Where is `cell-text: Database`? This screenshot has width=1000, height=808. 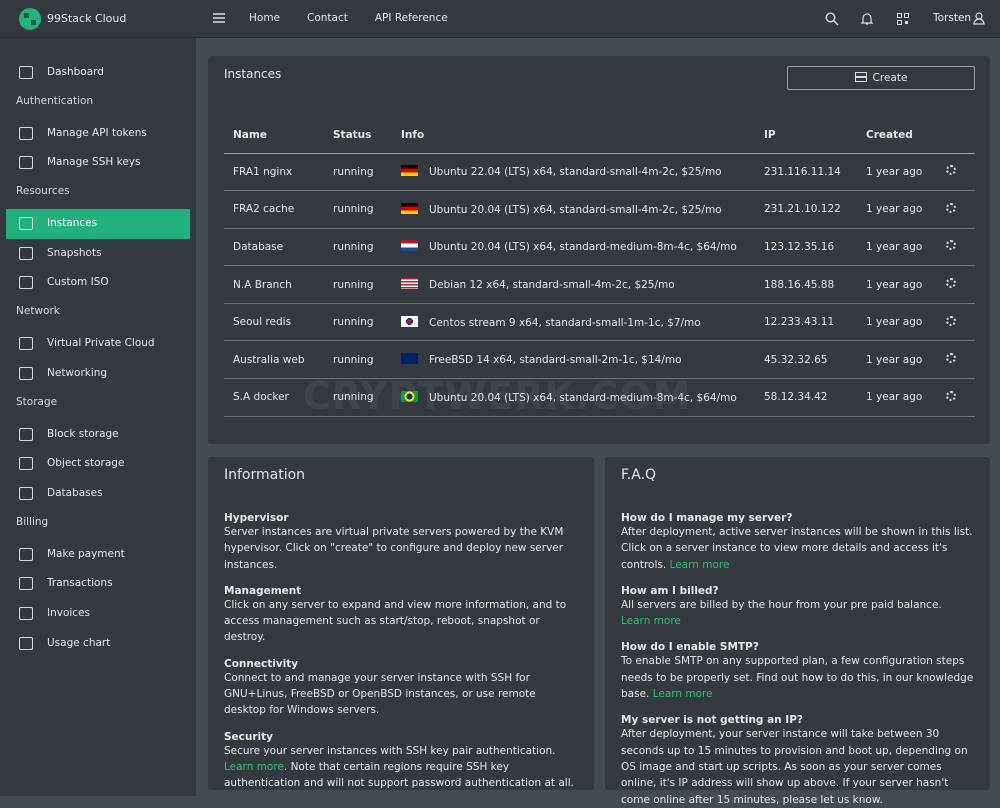 cell-text: Database is located at coordinates (258, 246).